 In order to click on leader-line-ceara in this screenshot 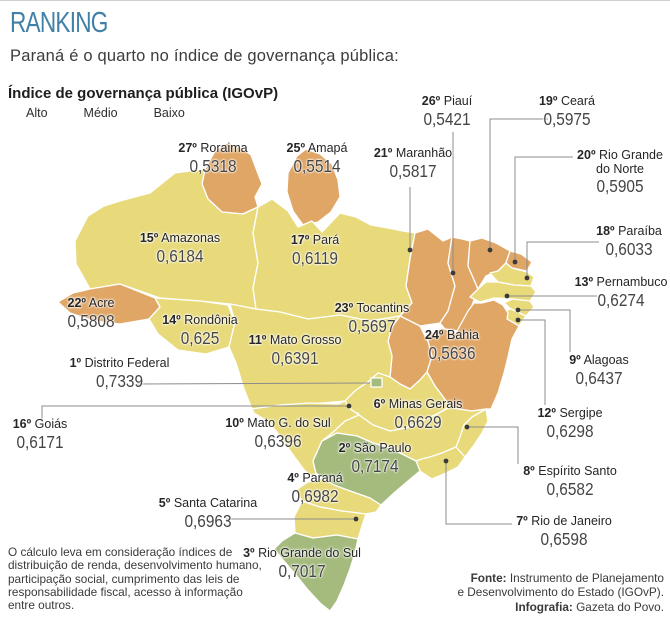, I will do `click(518, 184)`.